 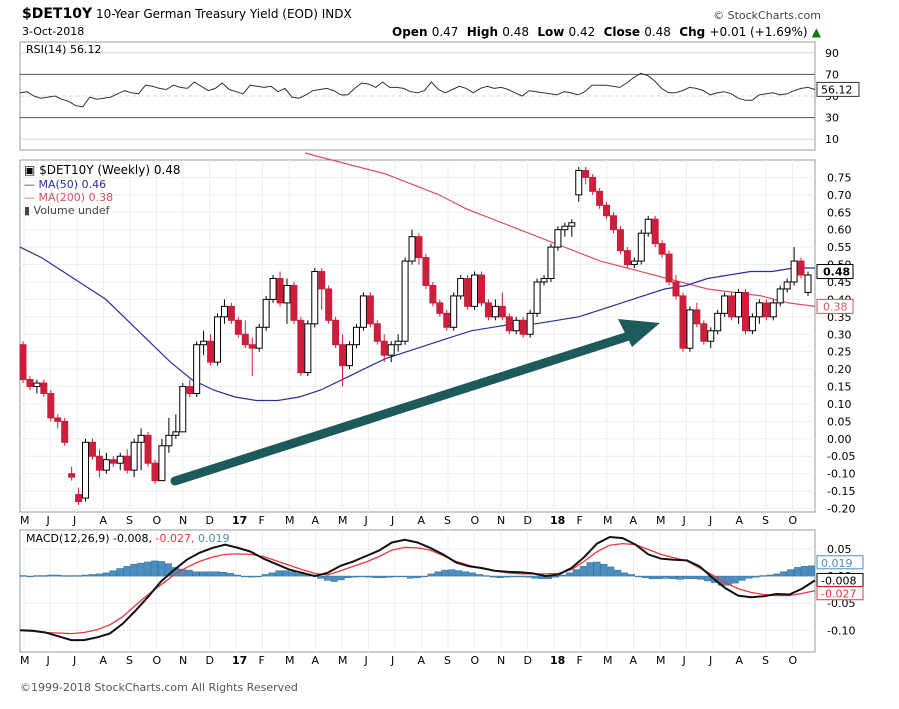 What do you see at coordinates (767, 15) in the screenshot?
I see `brand-link: © StockCharts.com` at bounding box center [767, 15].